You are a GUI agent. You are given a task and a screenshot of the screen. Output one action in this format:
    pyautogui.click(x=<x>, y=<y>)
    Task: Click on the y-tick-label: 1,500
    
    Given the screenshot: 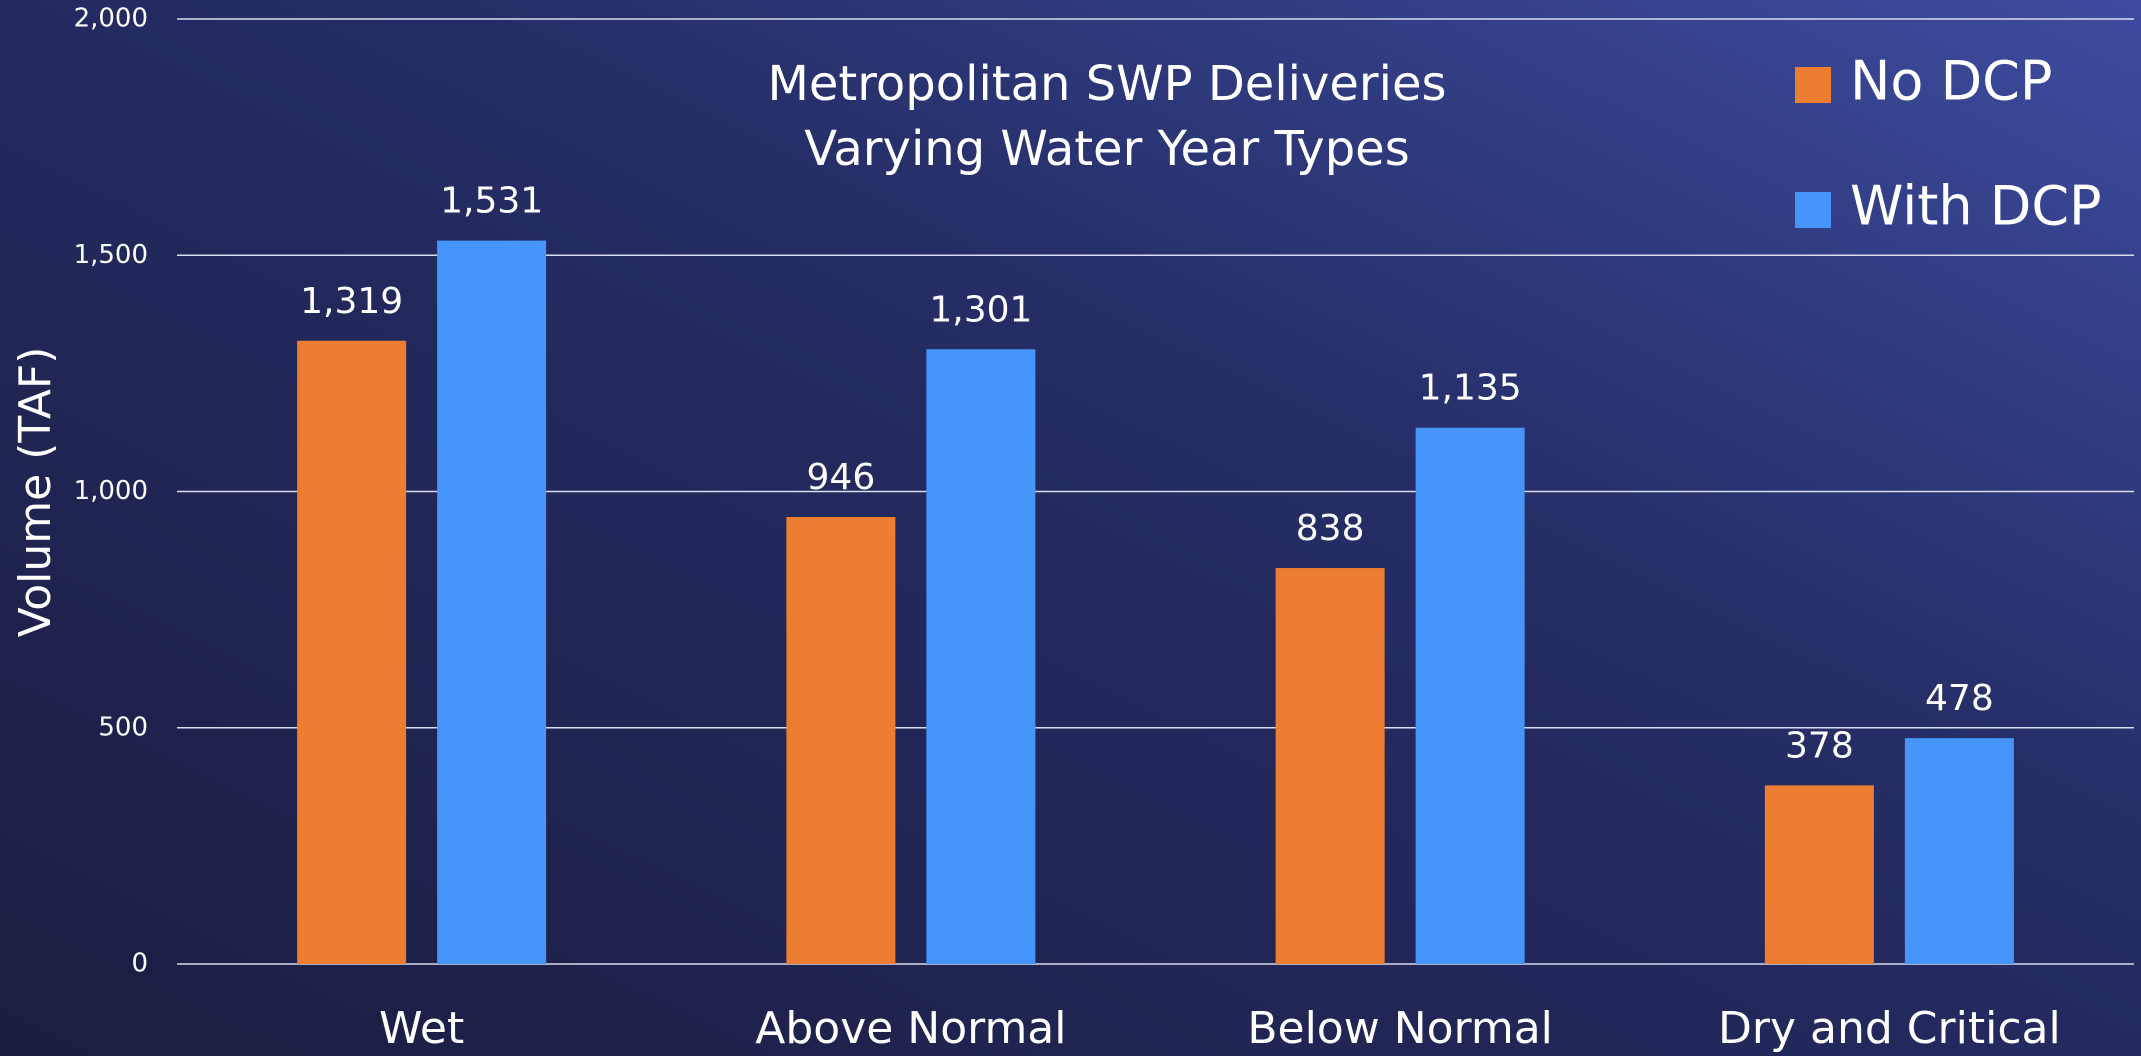 What is the action you would take?
    pyautogui.click(x=111, y=255)
    